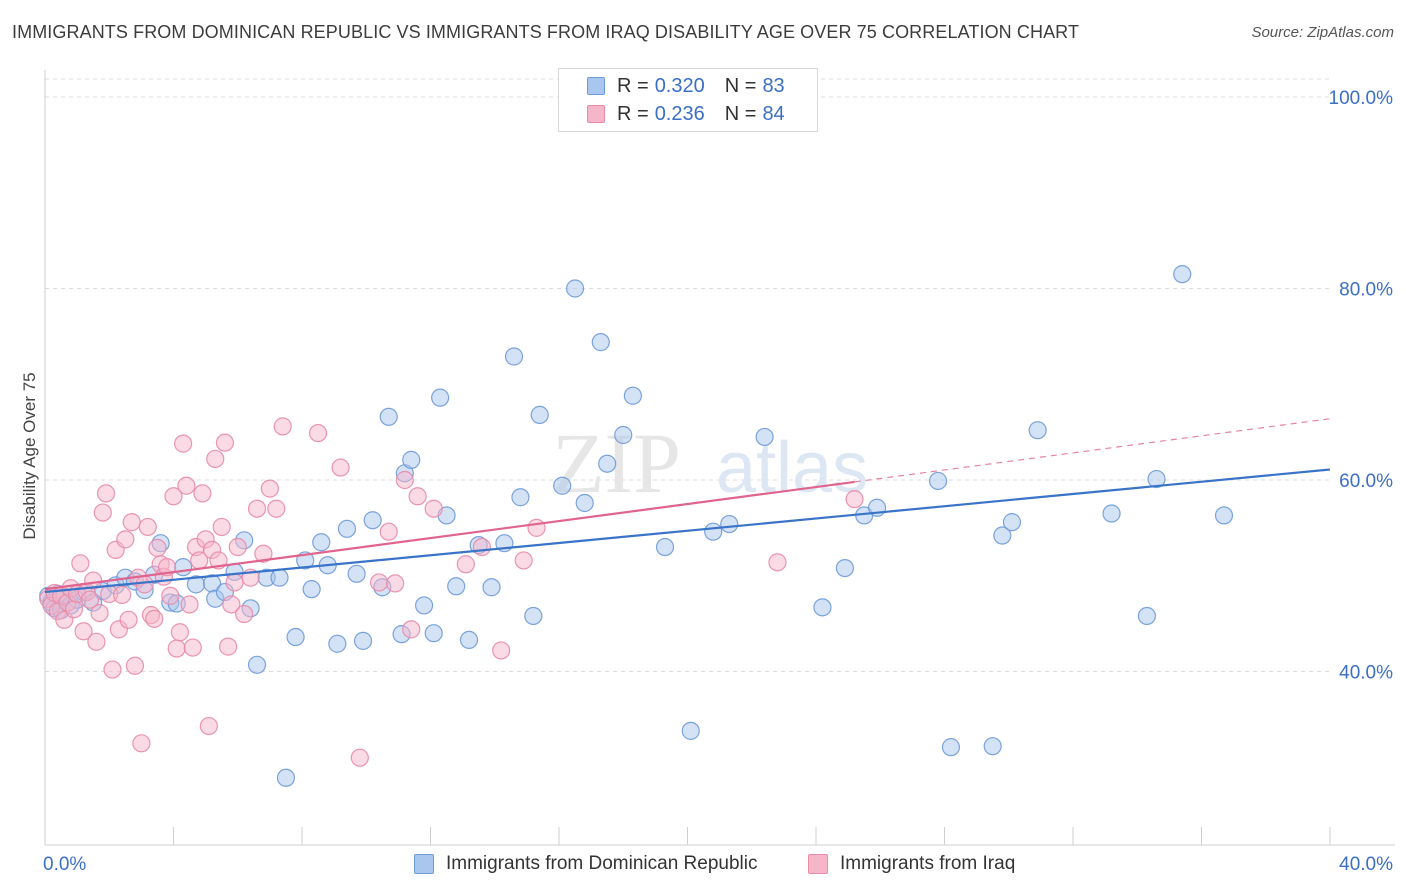  Describe the element at coordinates (686, 86) in the screenshot. I see `legend-row-dominican: R = 0.320 N = 83` at that location.